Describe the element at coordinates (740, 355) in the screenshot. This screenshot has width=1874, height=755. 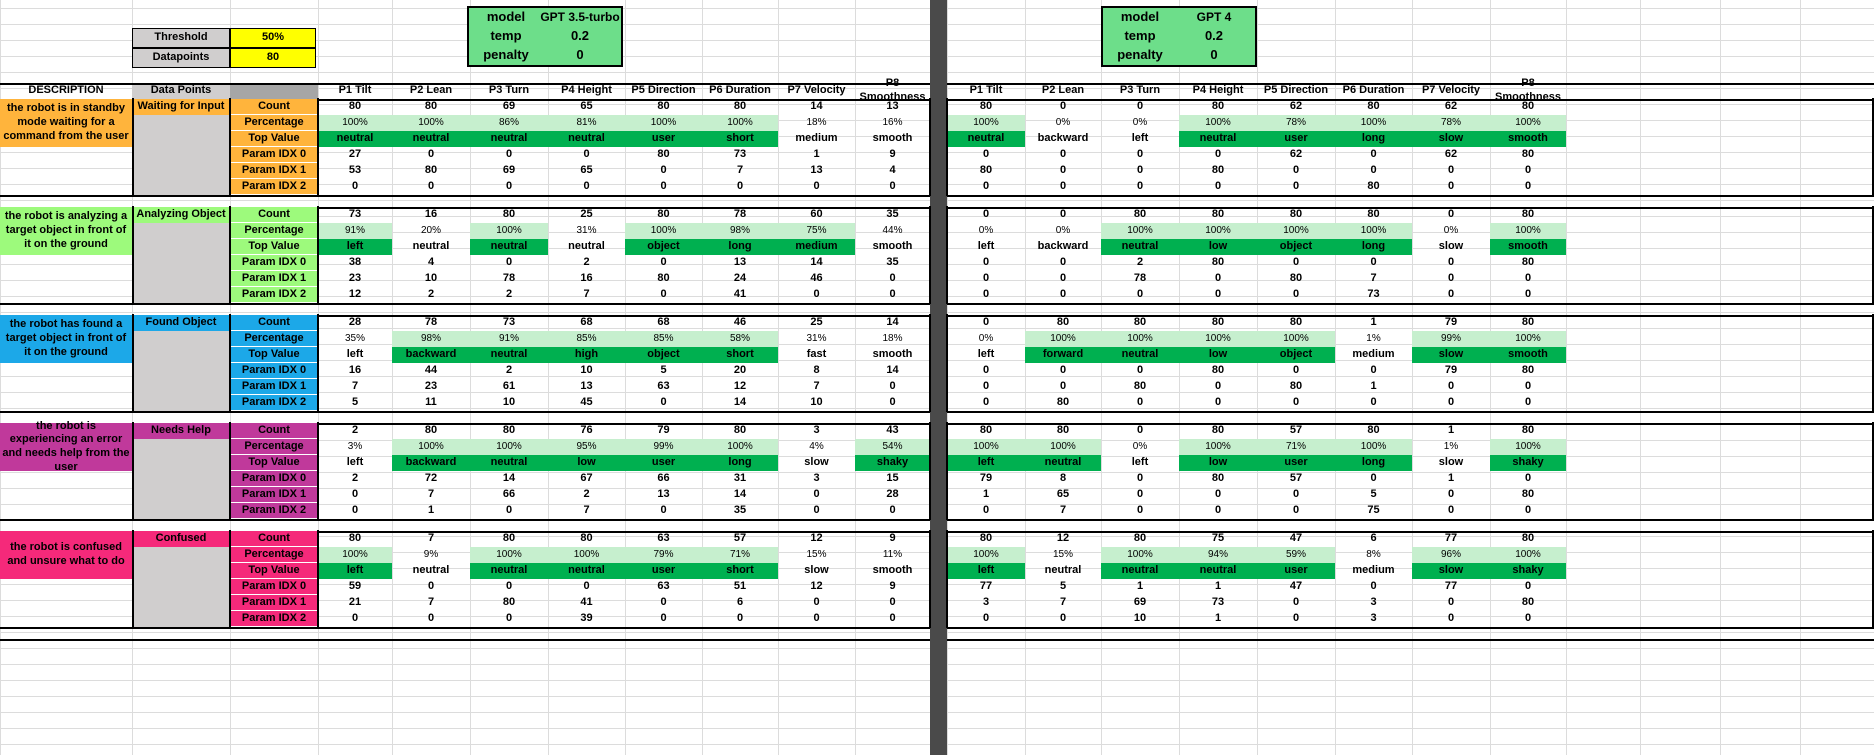
I see `value-gpt35-top: short` at that location.